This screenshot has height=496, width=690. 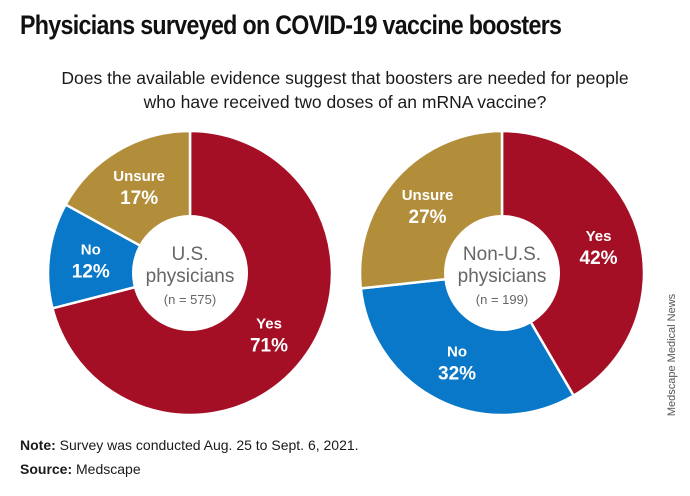 I want to click on slice-value-yes-us: 71%, so click(x=269, y=345).